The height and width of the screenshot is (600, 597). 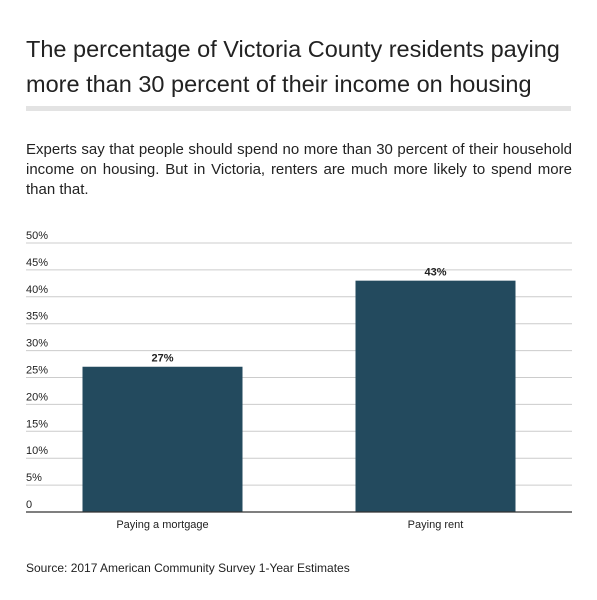 What do you see at coordinates (29, 505) in the screenshot?
I see `y-tick-label: 0` at bounding box center [29, 505].